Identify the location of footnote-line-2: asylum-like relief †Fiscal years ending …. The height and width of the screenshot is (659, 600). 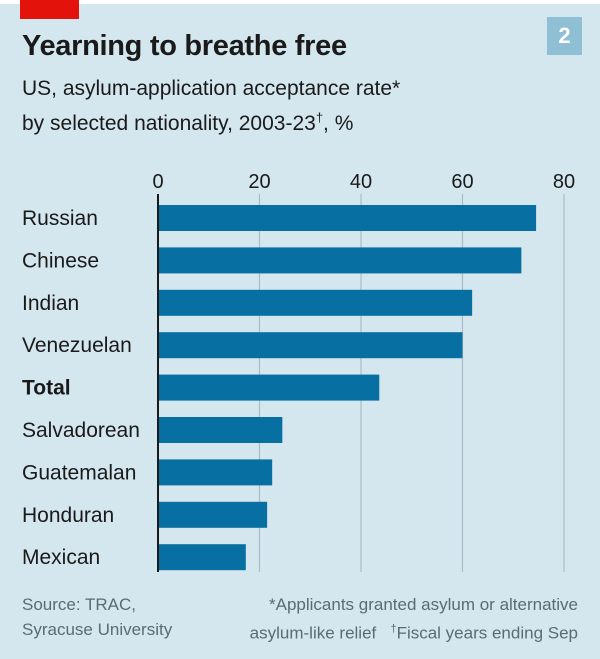
(414, 631).